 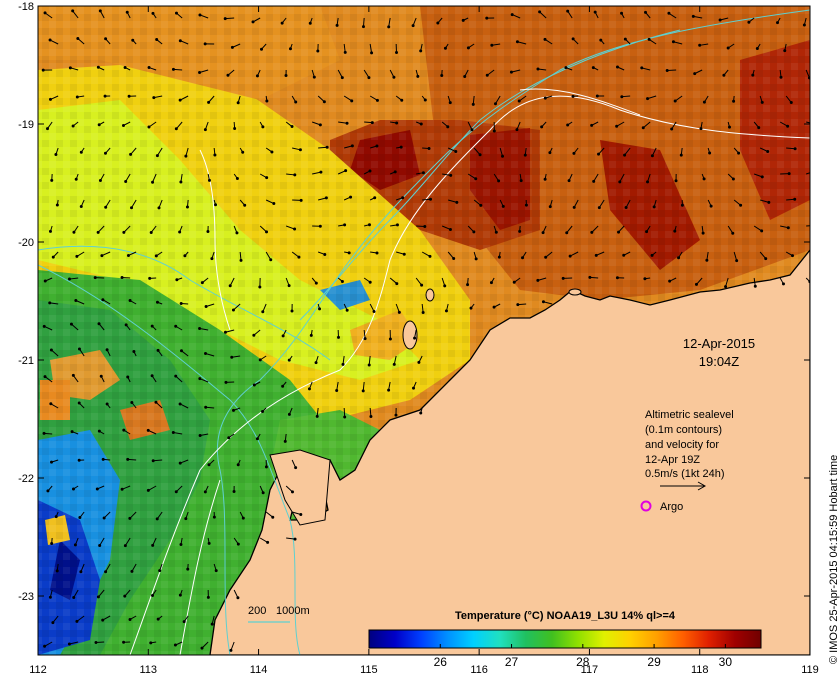 What do you see at coordinates (26, 361) in the screenshot?
I see `lat-tick-label: -21` at bounding box center [26, 361].